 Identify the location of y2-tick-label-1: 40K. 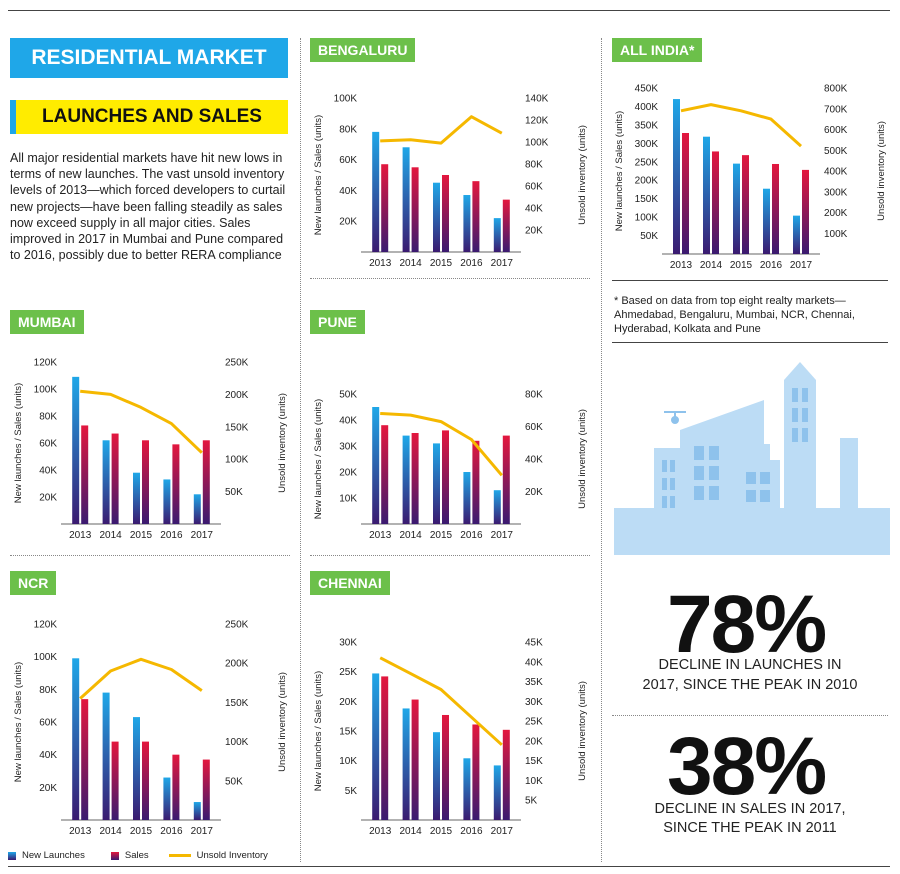
(534, 209).